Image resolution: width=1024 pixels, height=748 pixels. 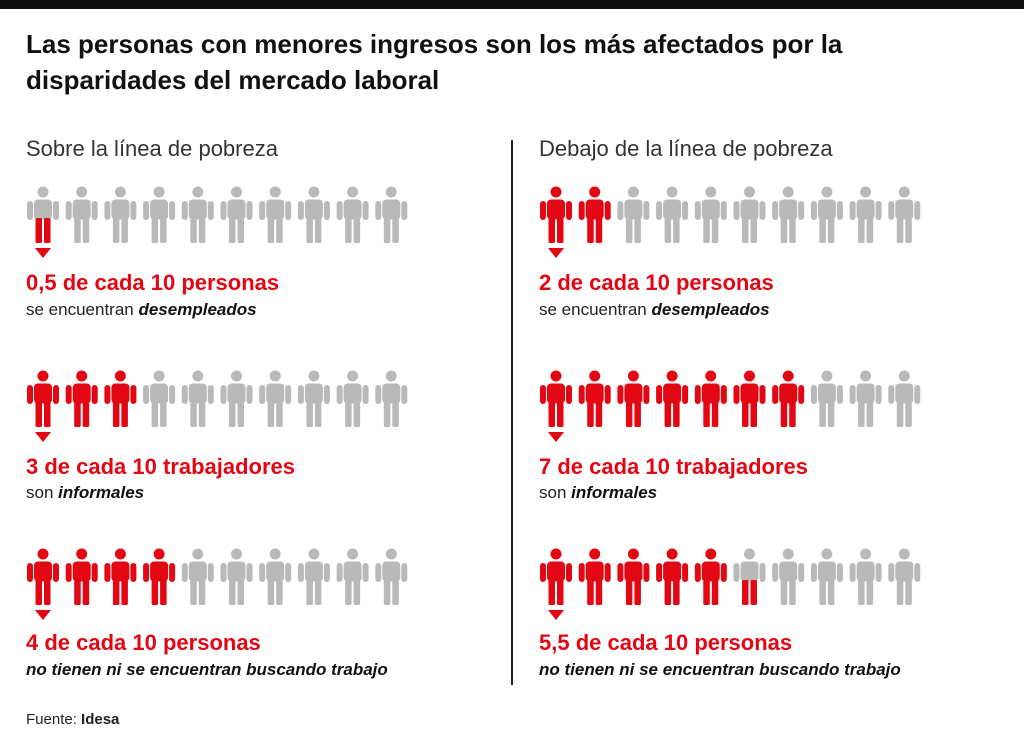 What do you see at coordinates (666, 642) in the screenshot?
I see `stat-below-3: 5,5 de cada 10 personas` at bounding box center [666, 642].